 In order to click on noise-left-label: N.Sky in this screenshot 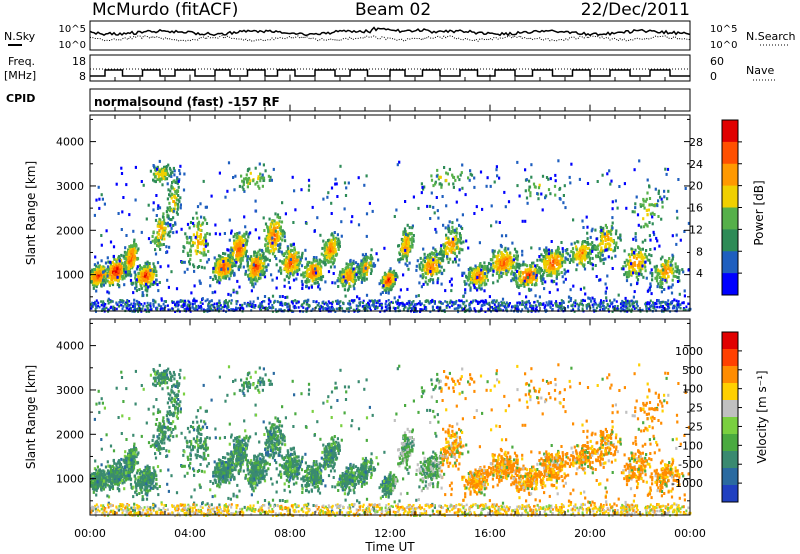, I will do `click(20, 36)`.